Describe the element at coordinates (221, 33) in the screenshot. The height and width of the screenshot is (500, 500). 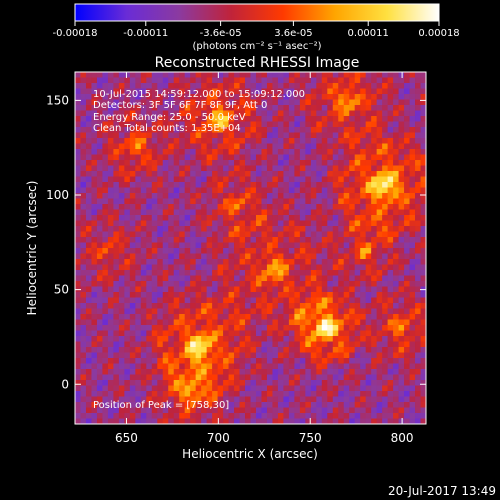
I see `colorbar-tick-label: -3.6e-05` at that location.